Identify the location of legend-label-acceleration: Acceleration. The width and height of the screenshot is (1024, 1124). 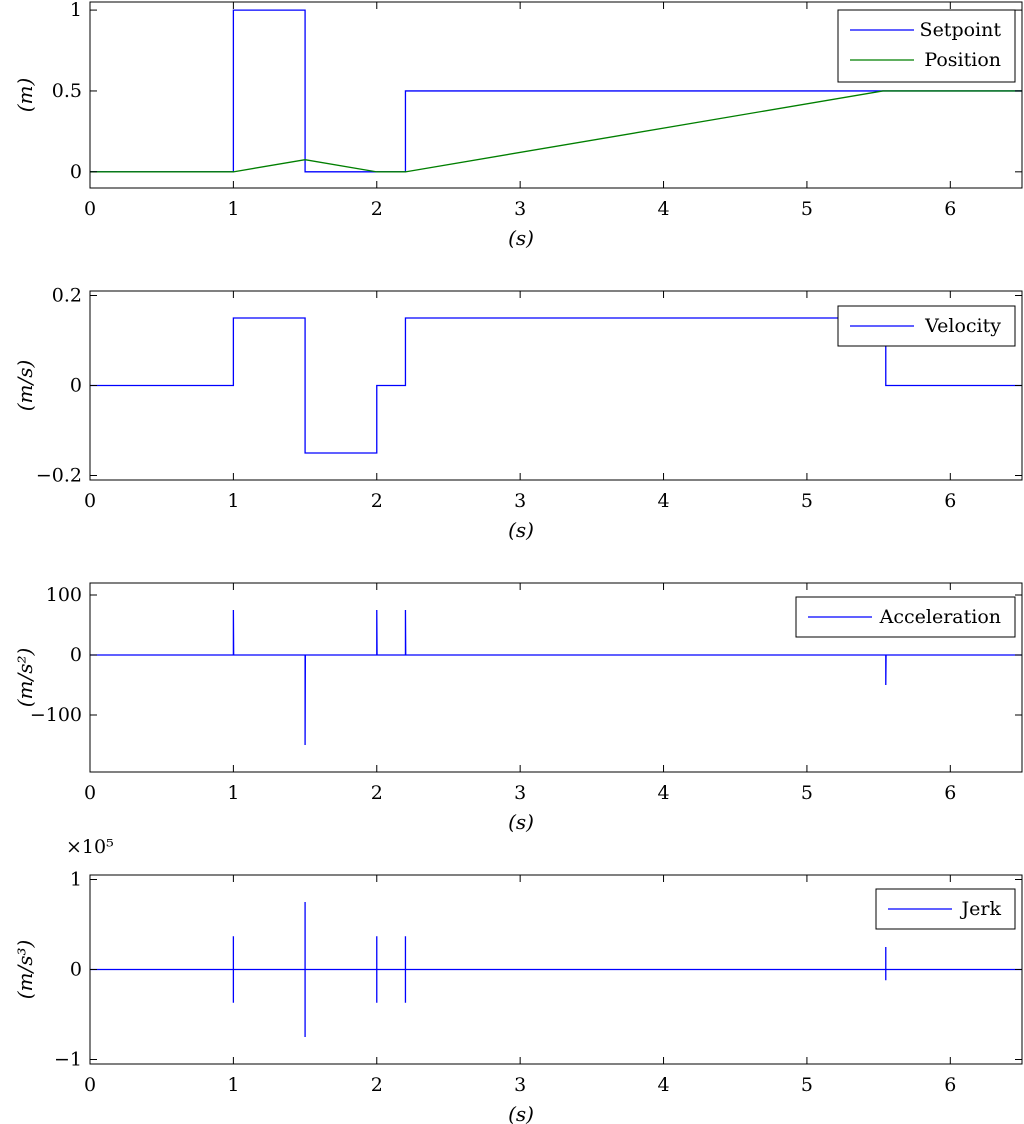
(940, 617).